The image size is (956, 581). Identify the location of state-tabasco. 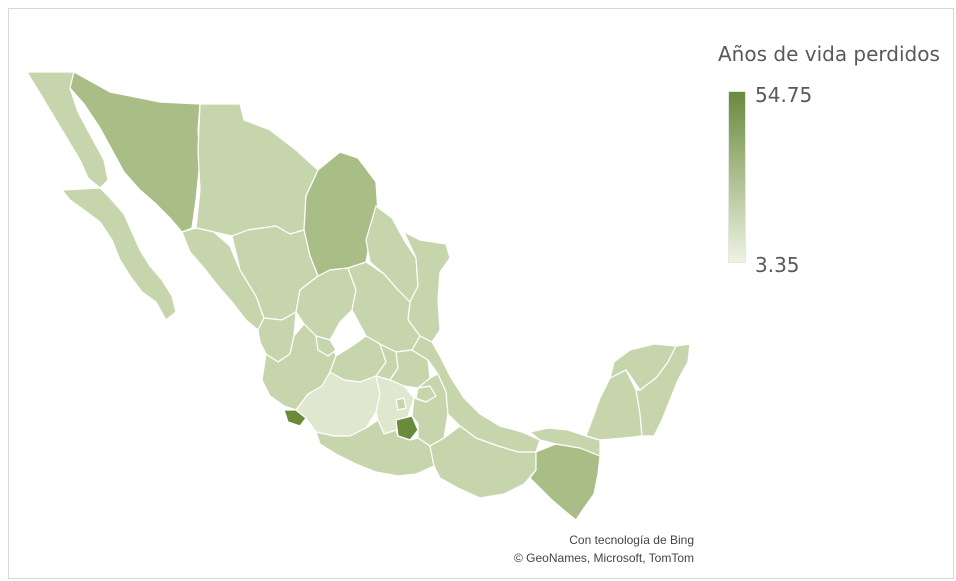
(565, 442).